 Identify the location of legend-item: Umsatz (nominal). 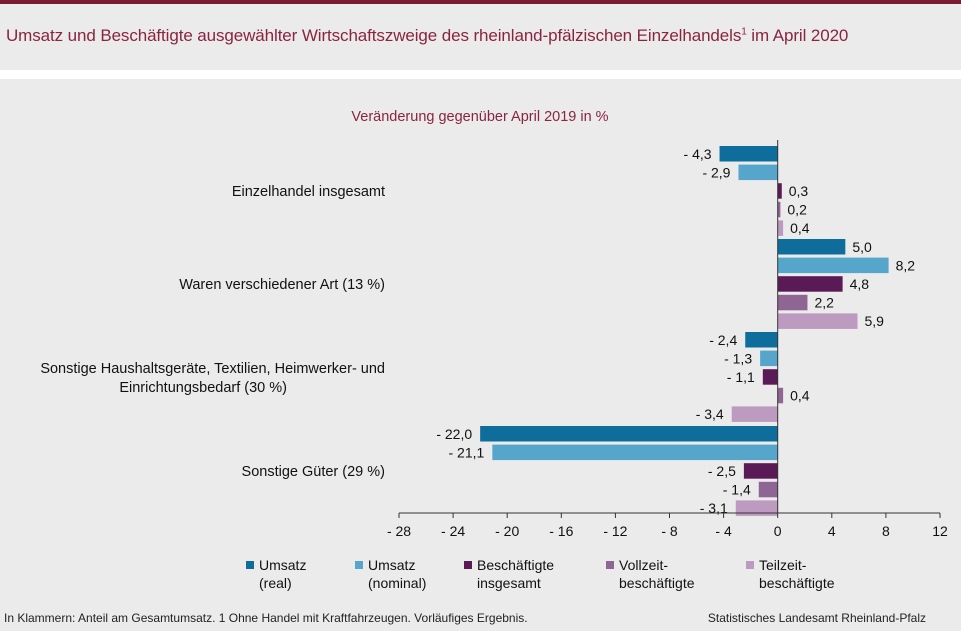
(391, 574).